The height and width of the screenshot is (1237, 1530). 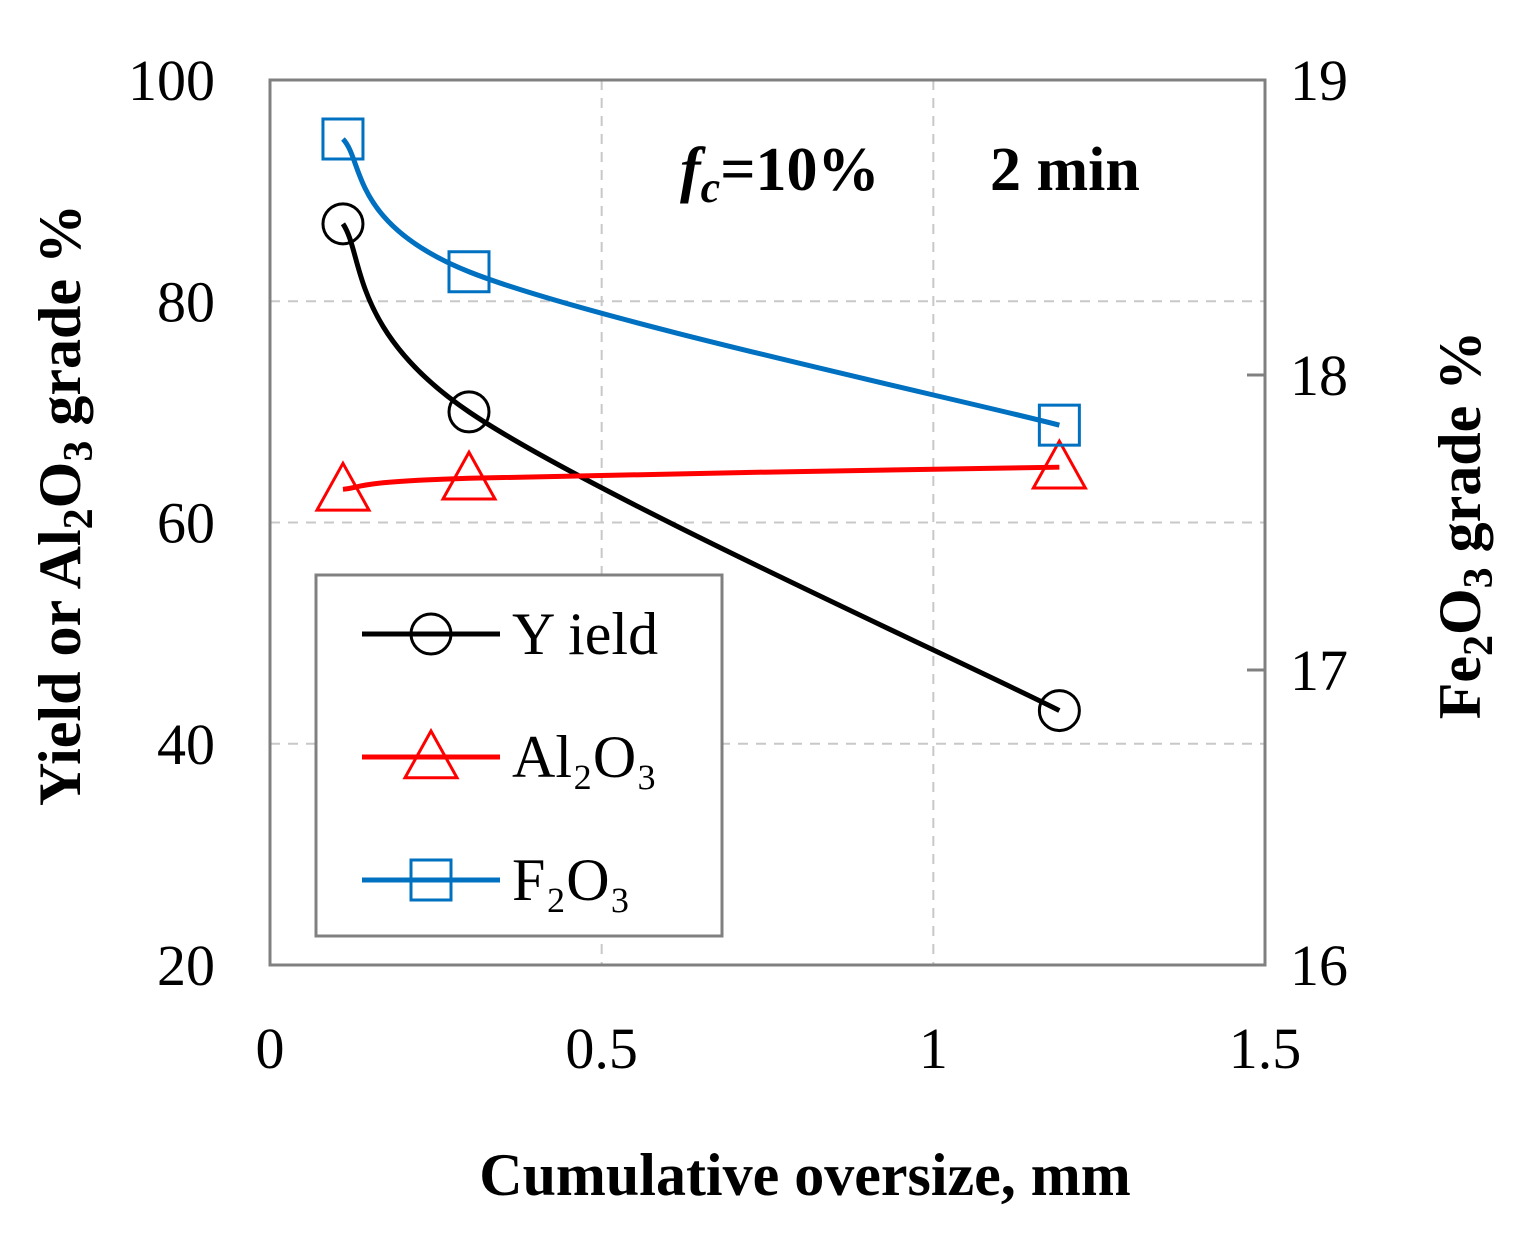 I want to click on legend: Y ield Al₂O₃ F₂O₃, so click(x=519, y=755).